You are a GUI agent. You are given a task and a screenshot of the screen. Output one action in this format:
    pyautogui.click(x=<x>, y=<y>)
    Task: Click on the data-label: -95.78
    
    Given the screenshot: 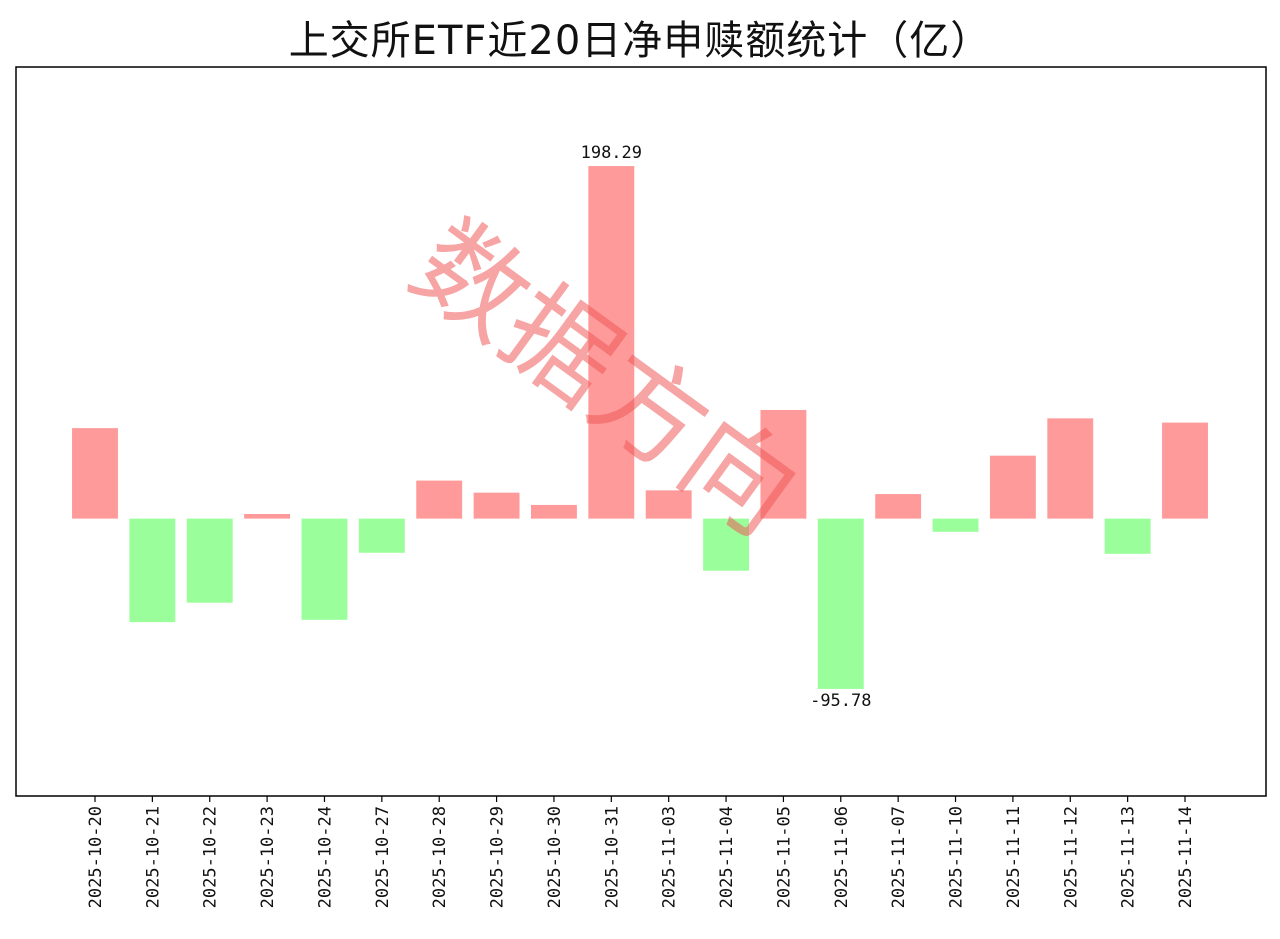 What is the action you would take?
    pyautogui.click(x=840, y=701)
    